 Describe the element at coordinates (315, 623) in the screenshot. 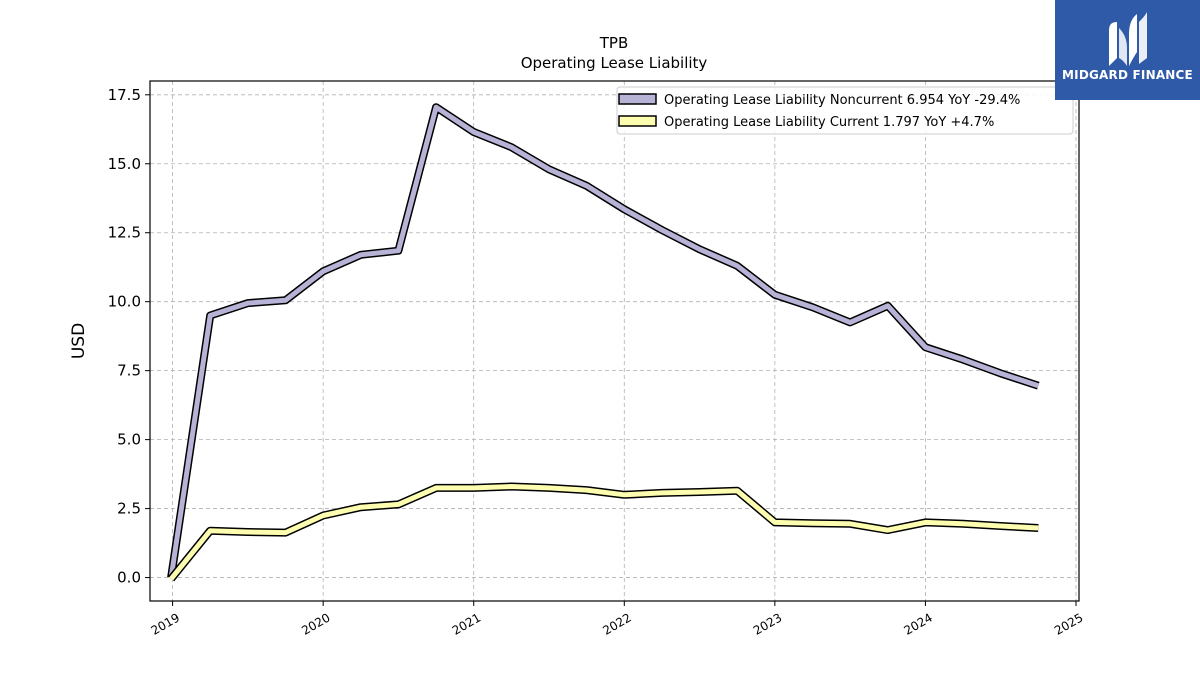

I see `x-tick-label: 2020` at that location.